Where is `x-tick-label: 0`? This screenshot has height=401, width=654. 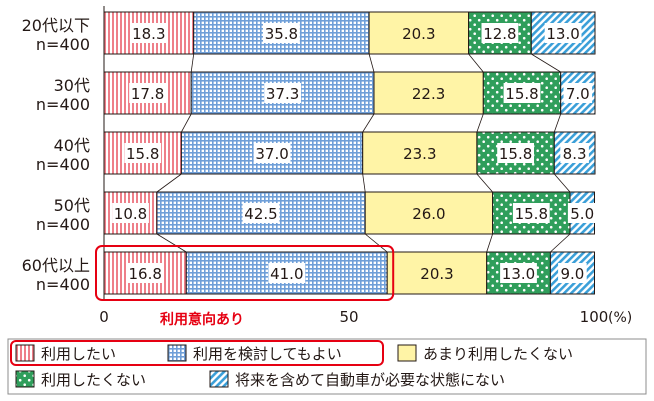
x-tick-label: 0 is located at coordinates (104, 317).